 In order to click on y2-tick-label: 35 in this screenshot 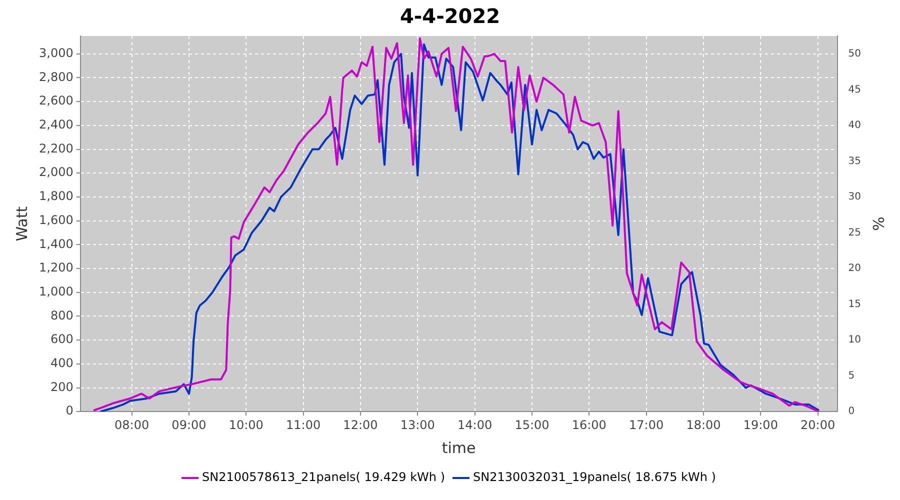, I will do `click(855, 161)`.